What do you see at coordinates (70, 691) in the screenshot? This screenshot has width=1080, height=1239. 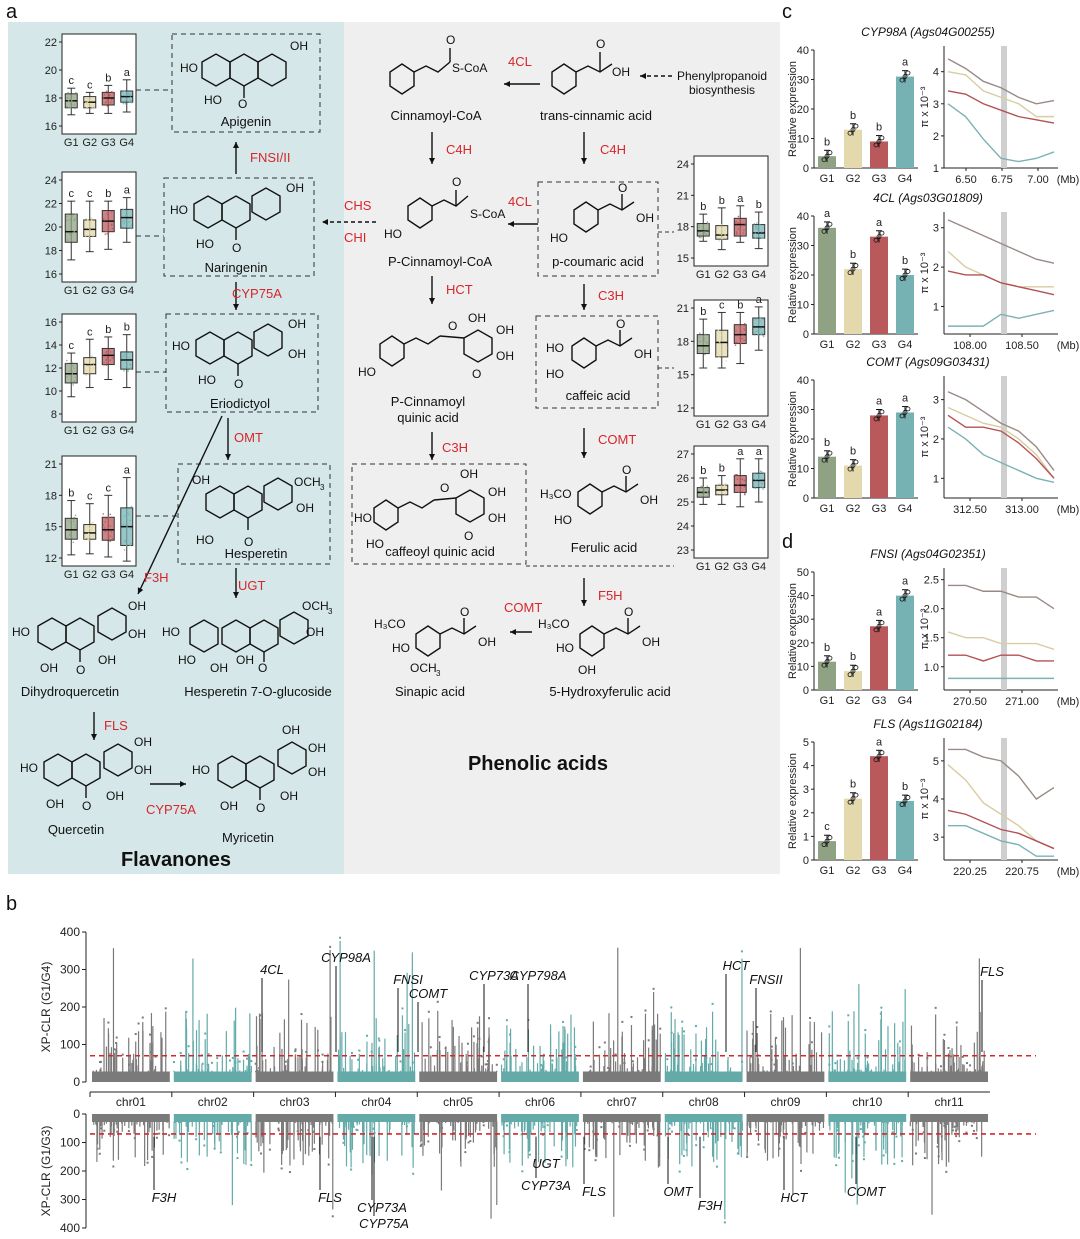 I see `dihydroquercetin-label: Dihydroquercetin` at bounding box center [70, 691].